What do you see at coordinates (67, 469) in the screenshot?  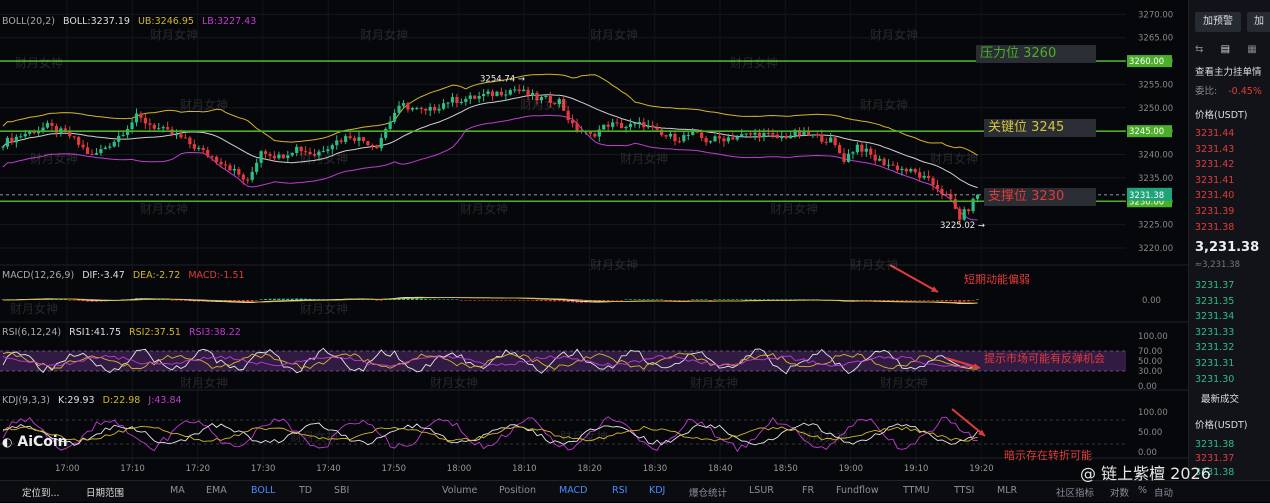 I see `time-tick-label: 17:00` at bounding box center [67, 469].